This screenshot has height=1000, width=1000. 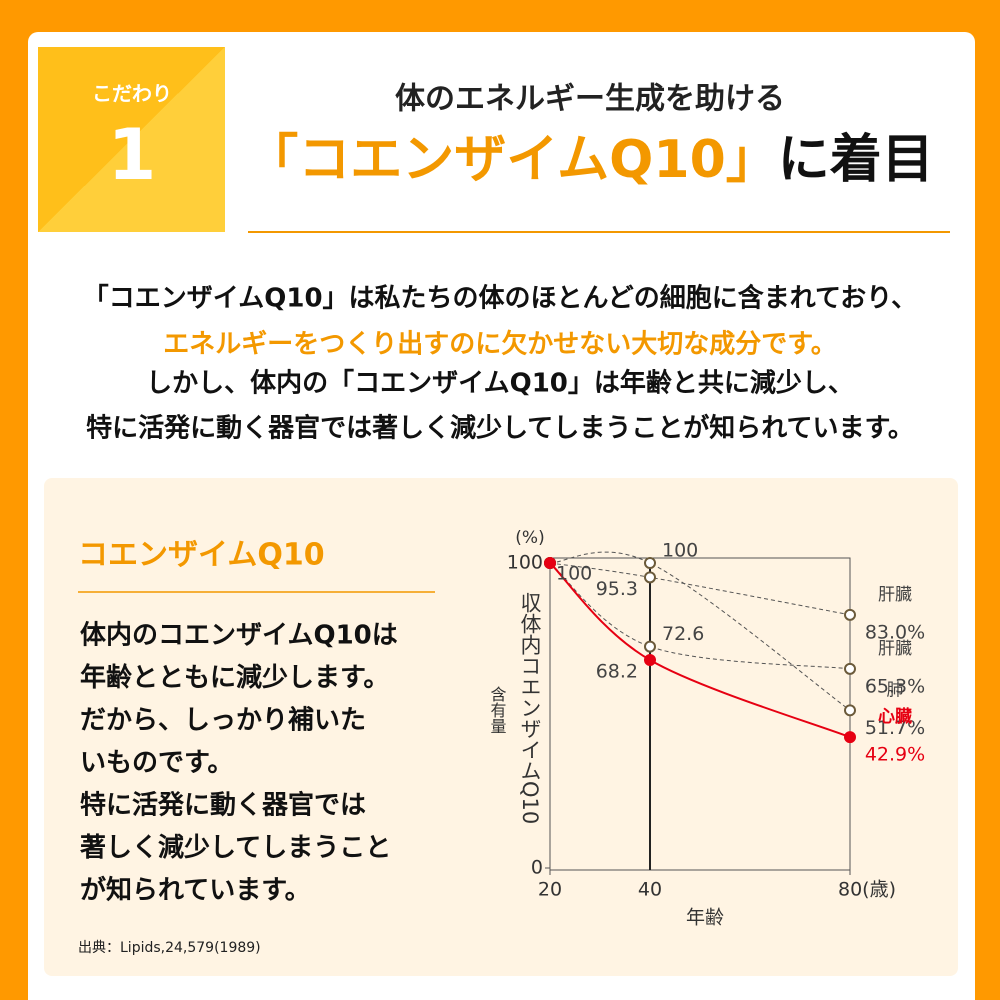 I want to click on body-line: 年齢とともに減少します。, so click(x=234, y=677).